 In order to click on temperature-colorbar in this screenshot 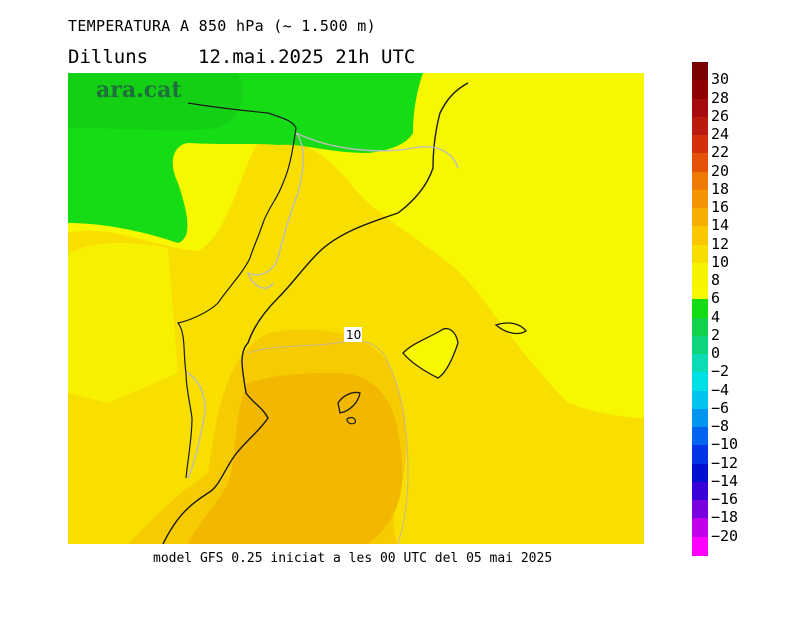, I will do `click(700, 309)`.